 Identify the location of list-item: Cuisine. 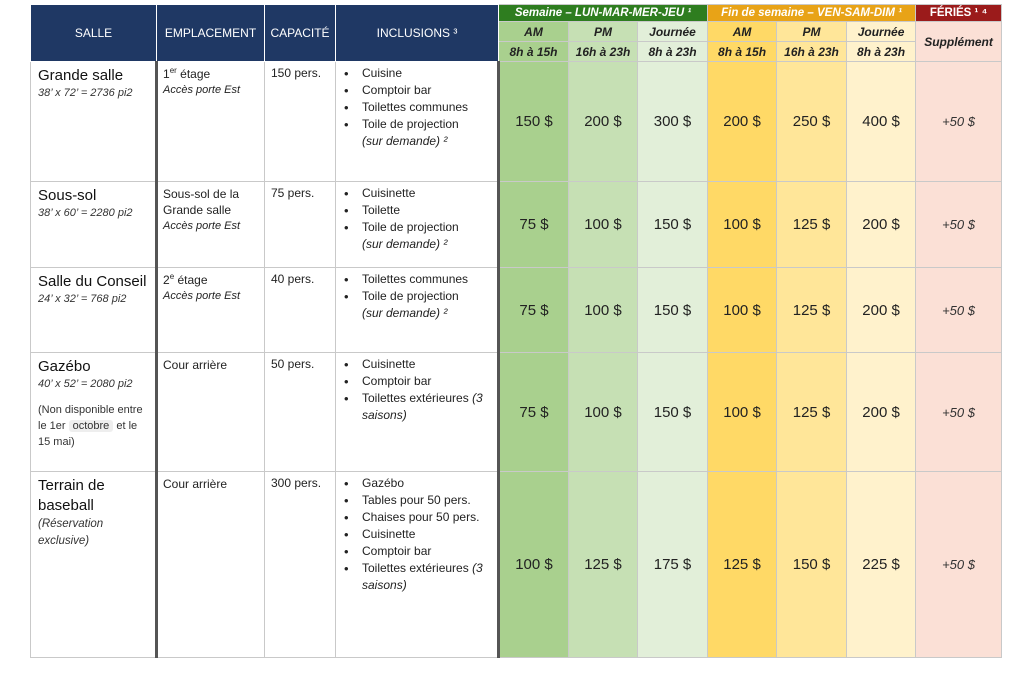
(418, 73).